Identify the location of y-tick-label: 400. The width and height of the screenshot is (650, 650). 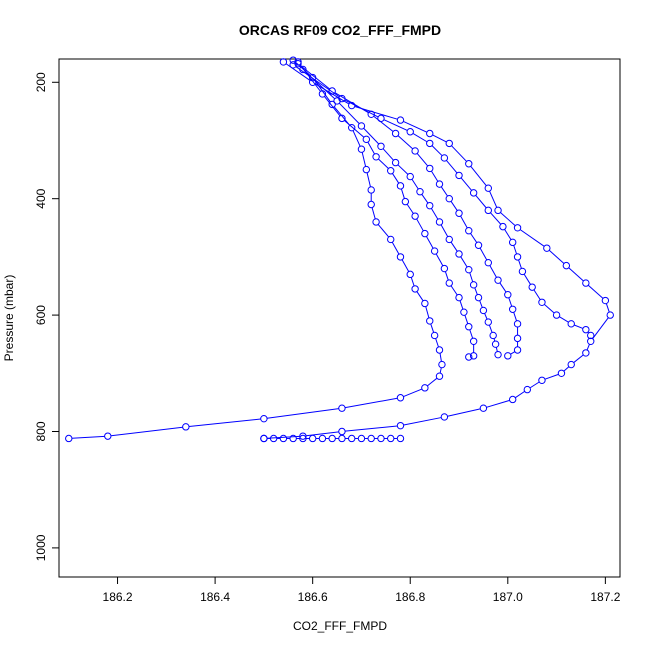
(41, 198).